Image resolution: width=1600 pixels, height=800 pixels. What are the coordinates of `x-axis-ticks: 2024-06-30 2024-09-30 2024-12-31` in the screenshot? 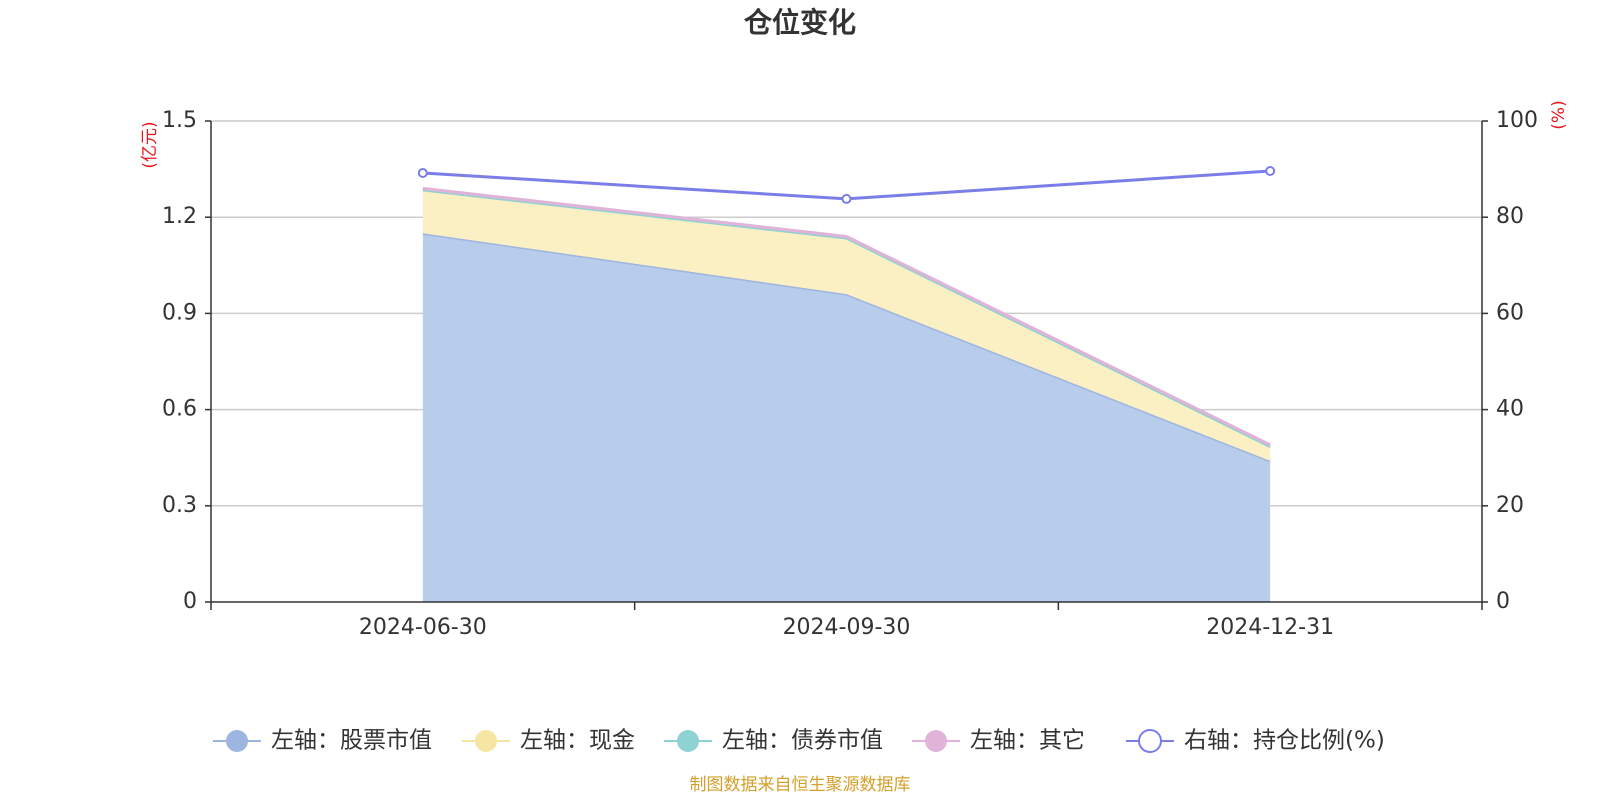 It's located at (846, 621).